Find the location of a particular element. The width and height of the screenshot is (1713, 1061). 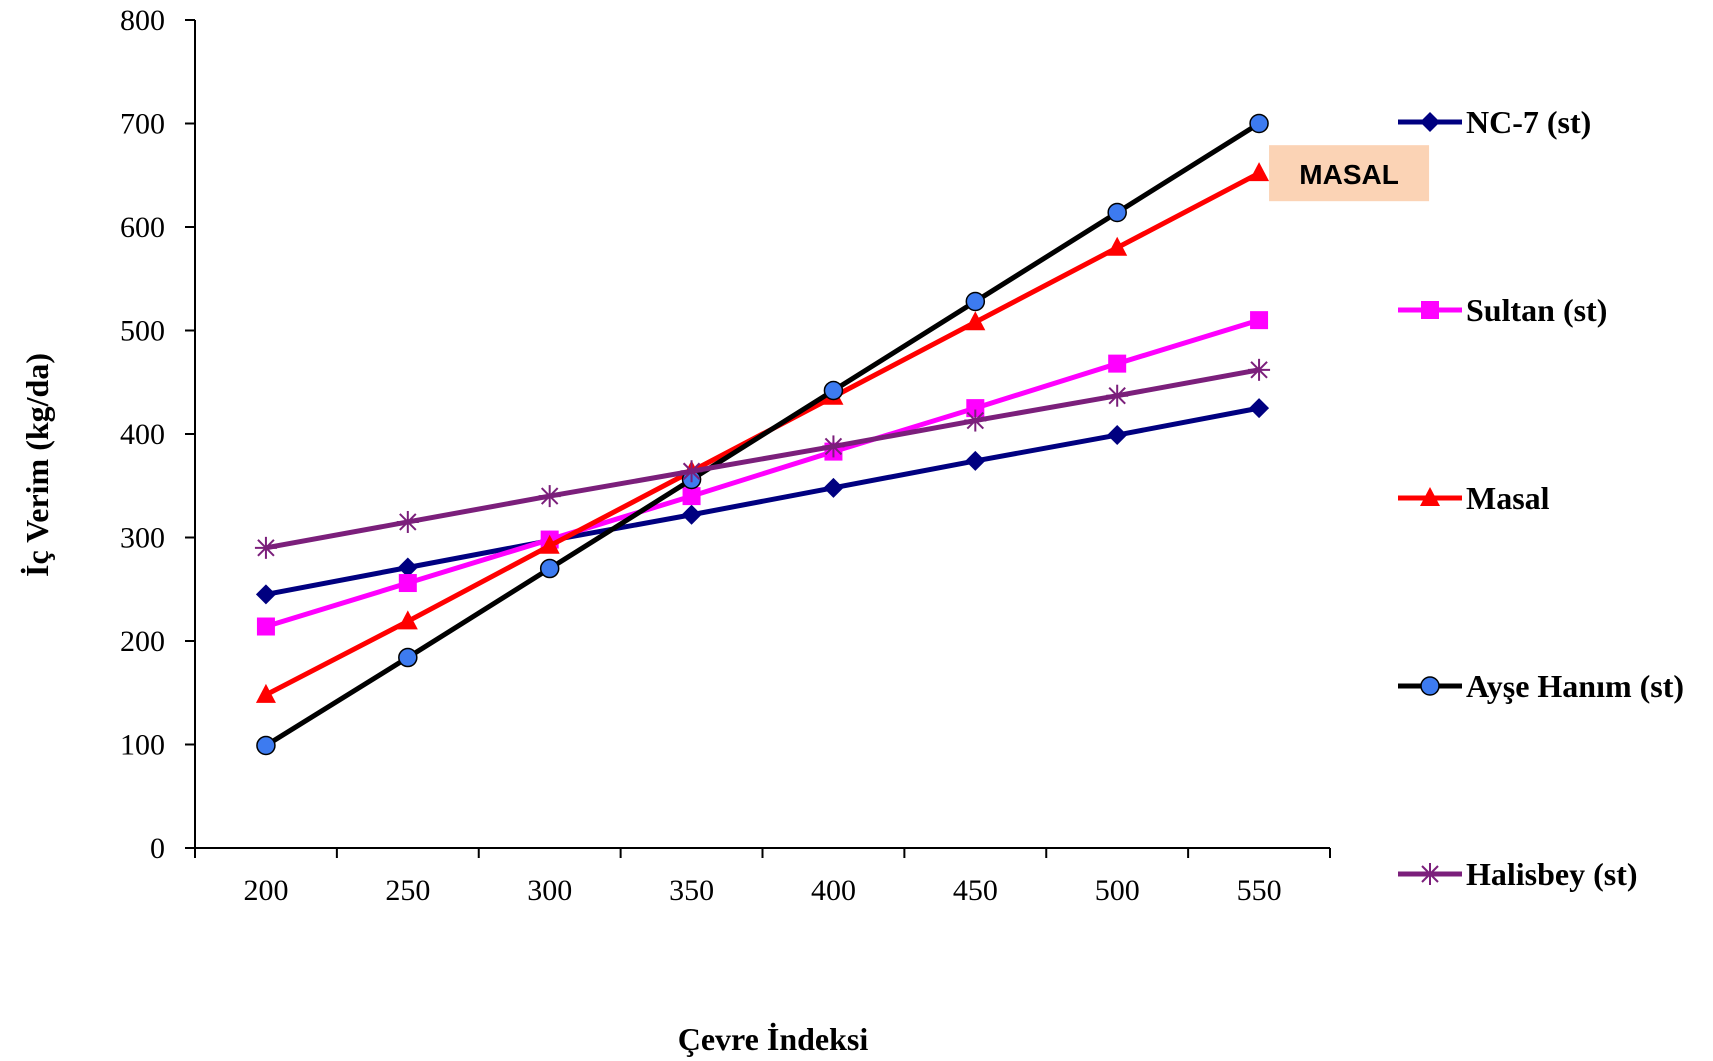

legend-entry: Halisbey (st) is located at coordinates (1518, 874).